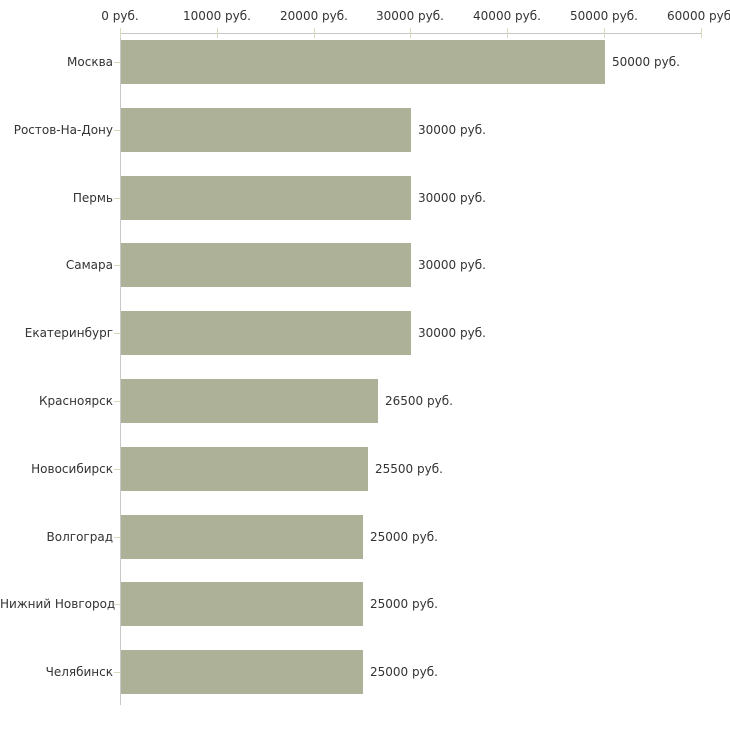 The height and width of the screenshot is (730, 730). Describe the element at coordinates (120, 16) in the screenshot. I see `x-axis-tick-label: 0 руб.` at that location.